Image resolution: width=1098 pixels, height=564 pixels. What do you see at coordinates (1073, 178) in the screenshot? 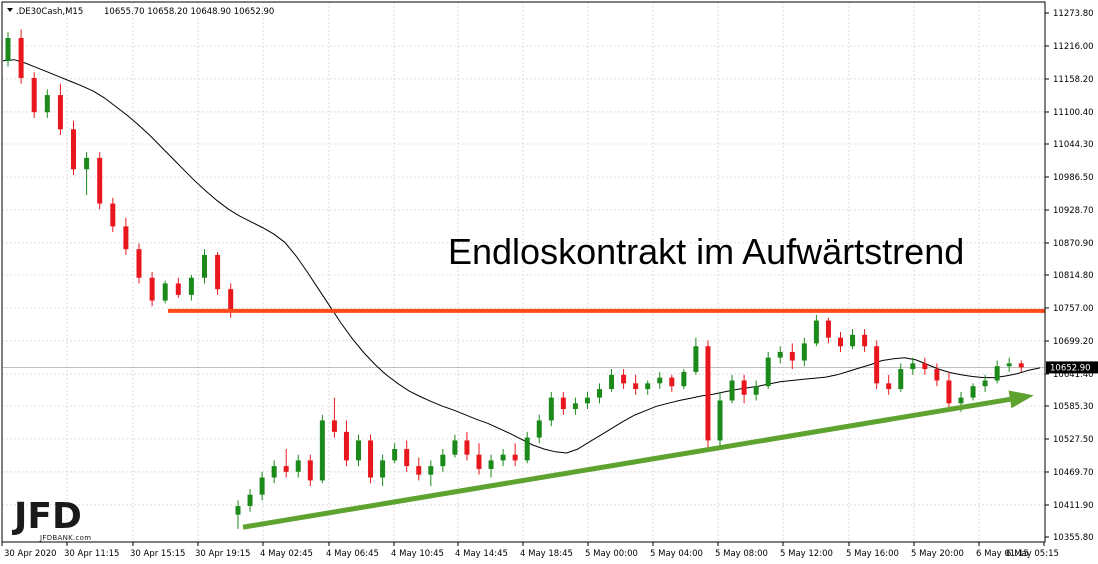
I see `y-tick-label: 10986.50` at bounding box center [1073, 178].